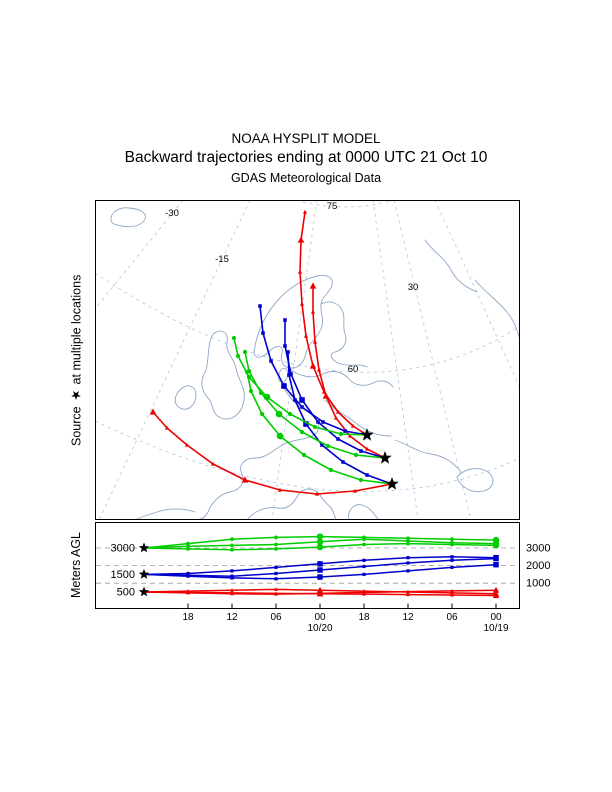 The width and height of the screenshot is (612, 792). I want to click on map-side-label: Source ★ at multiple locations, so click(76, 360).